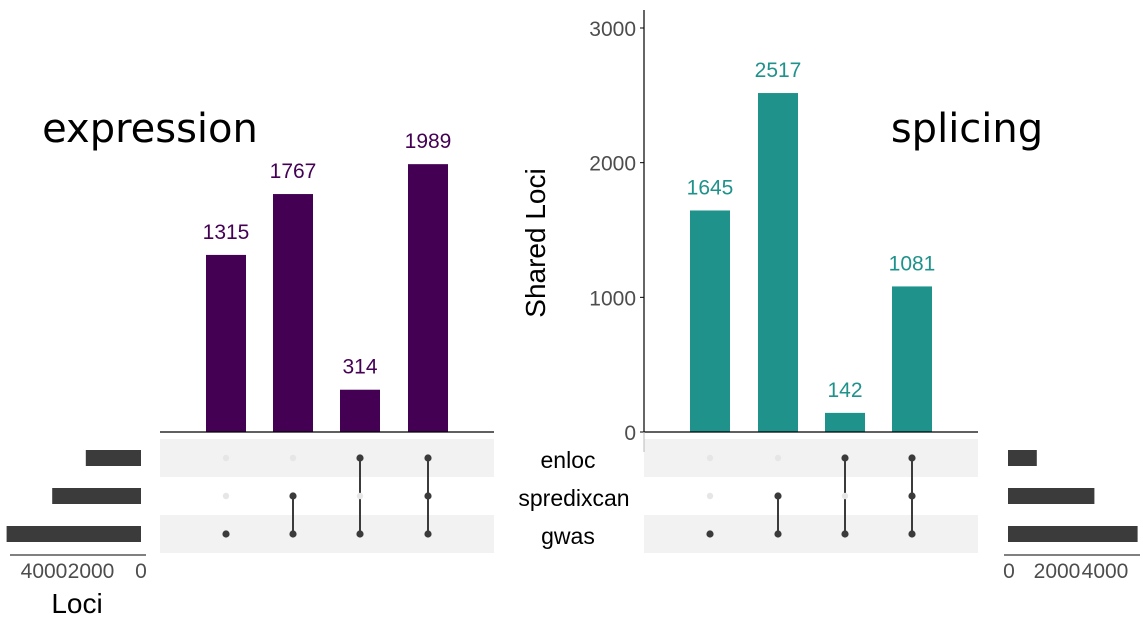 The width and height of the screenshot is (1143, 631). What do you see at coordinates (811, 245) in the screenshot?
I see `splicing-bars: 1645 2517 142 1081` at bounding box center [811, 245].